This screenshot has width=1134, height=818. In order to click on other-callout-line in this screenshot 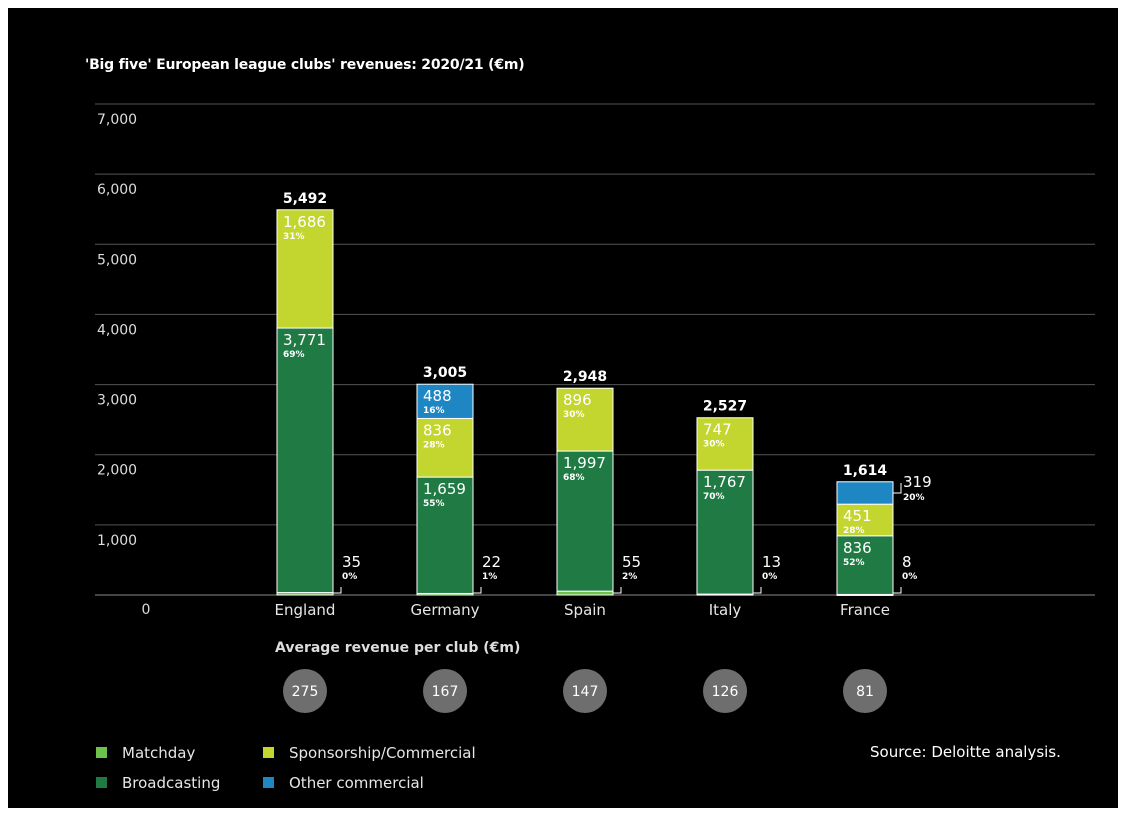, I will do `click(897, 488)`.